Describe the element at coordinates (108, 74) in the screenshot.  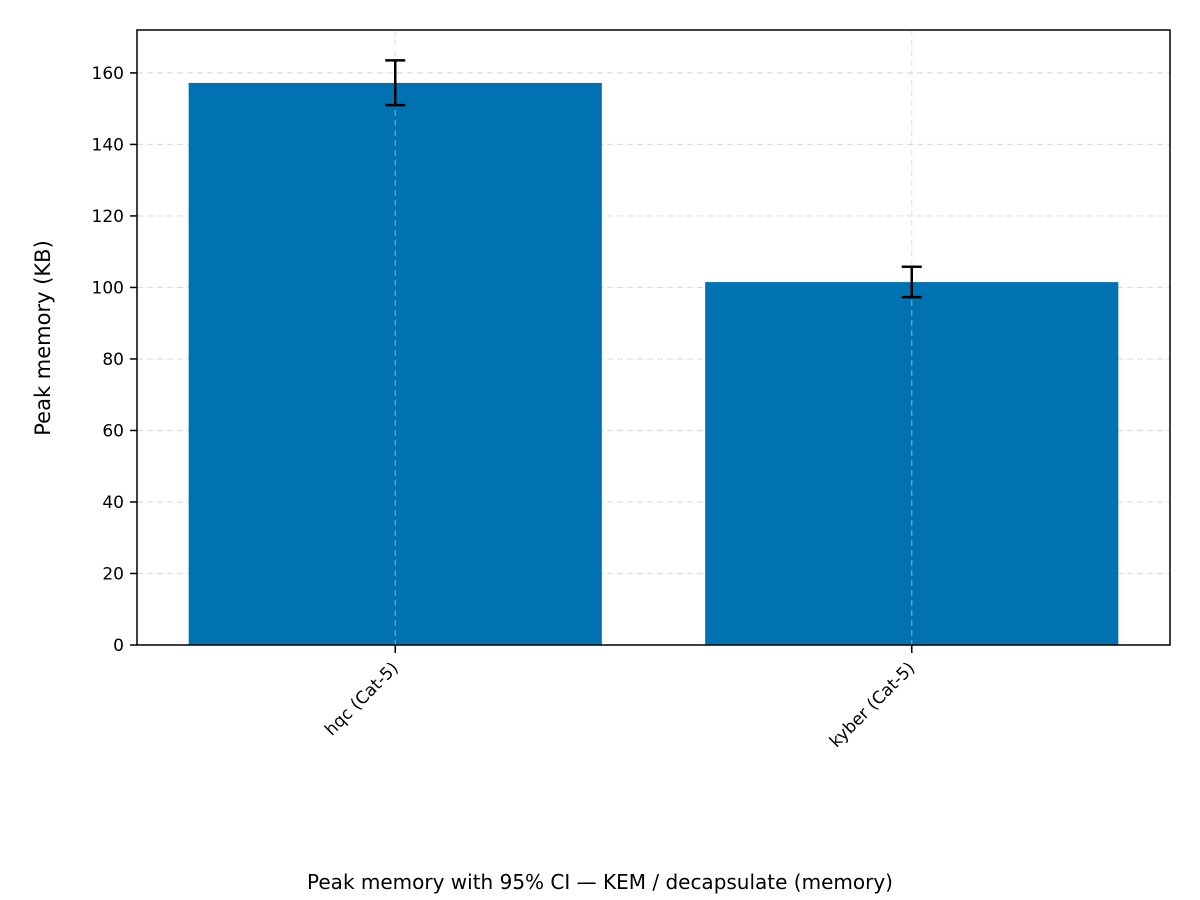
I see `y-tick-label: 160` at that location.